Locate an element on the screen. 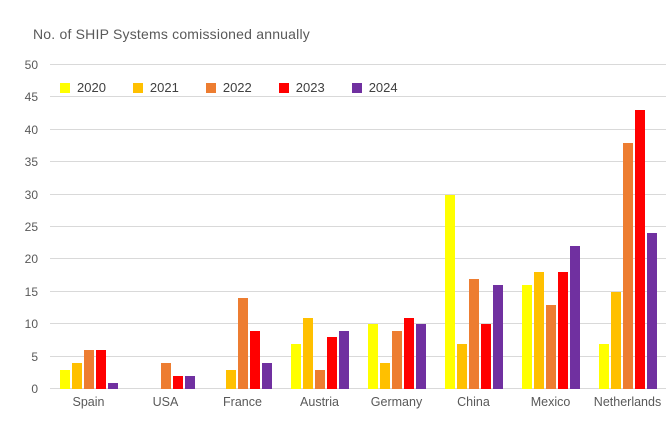 This screenshot has height=436, width=672. legend-label-2023: 2023 is located at coordinates (310, 87).